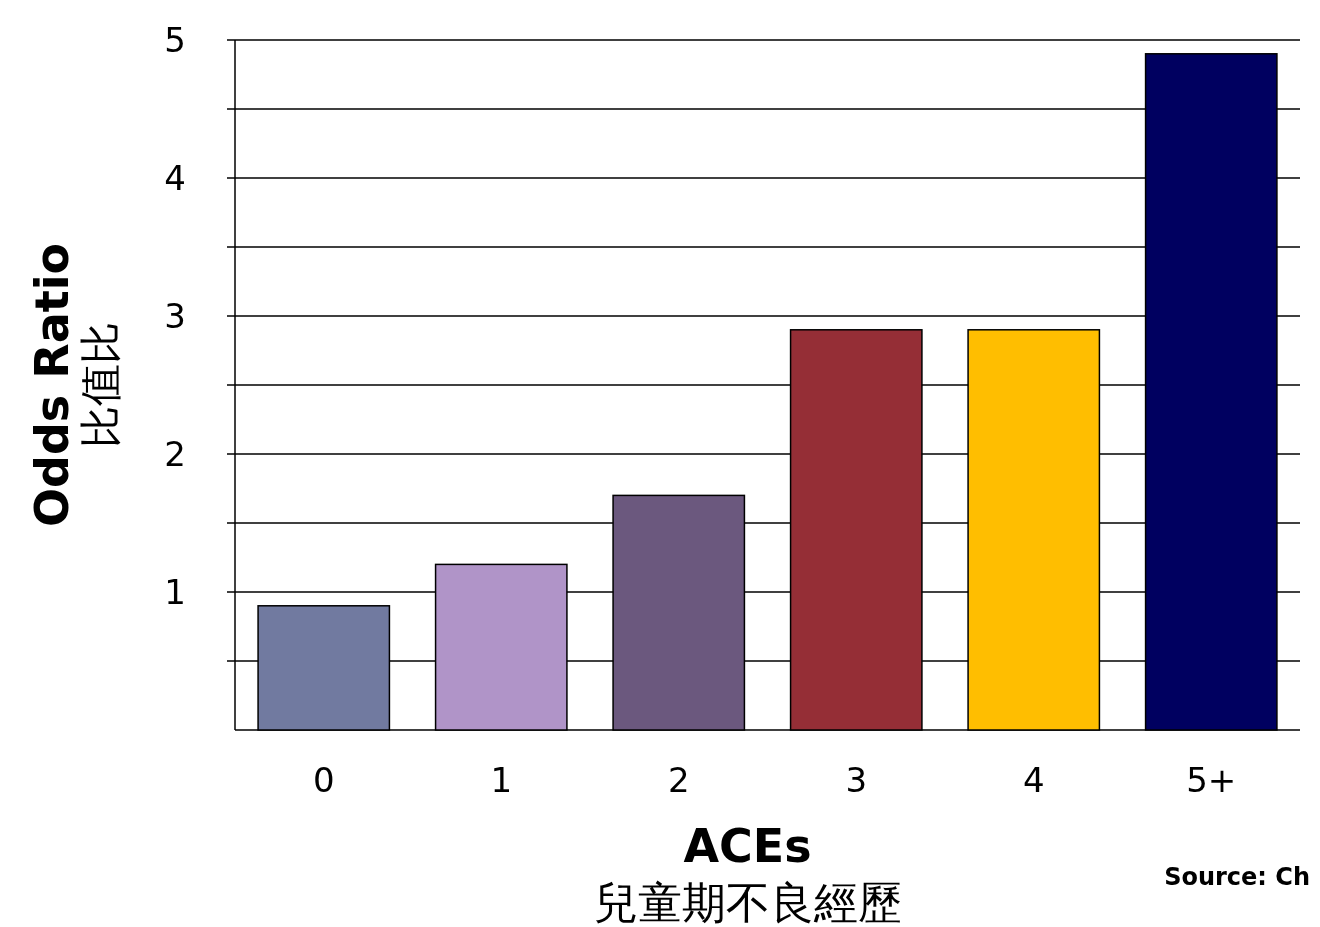 This screenshot has height=927, width=1320. What do you see at coordinates (323, 780) in the screenshot?
I see `x-tick-label: 0` at bounding box center [323, 780].